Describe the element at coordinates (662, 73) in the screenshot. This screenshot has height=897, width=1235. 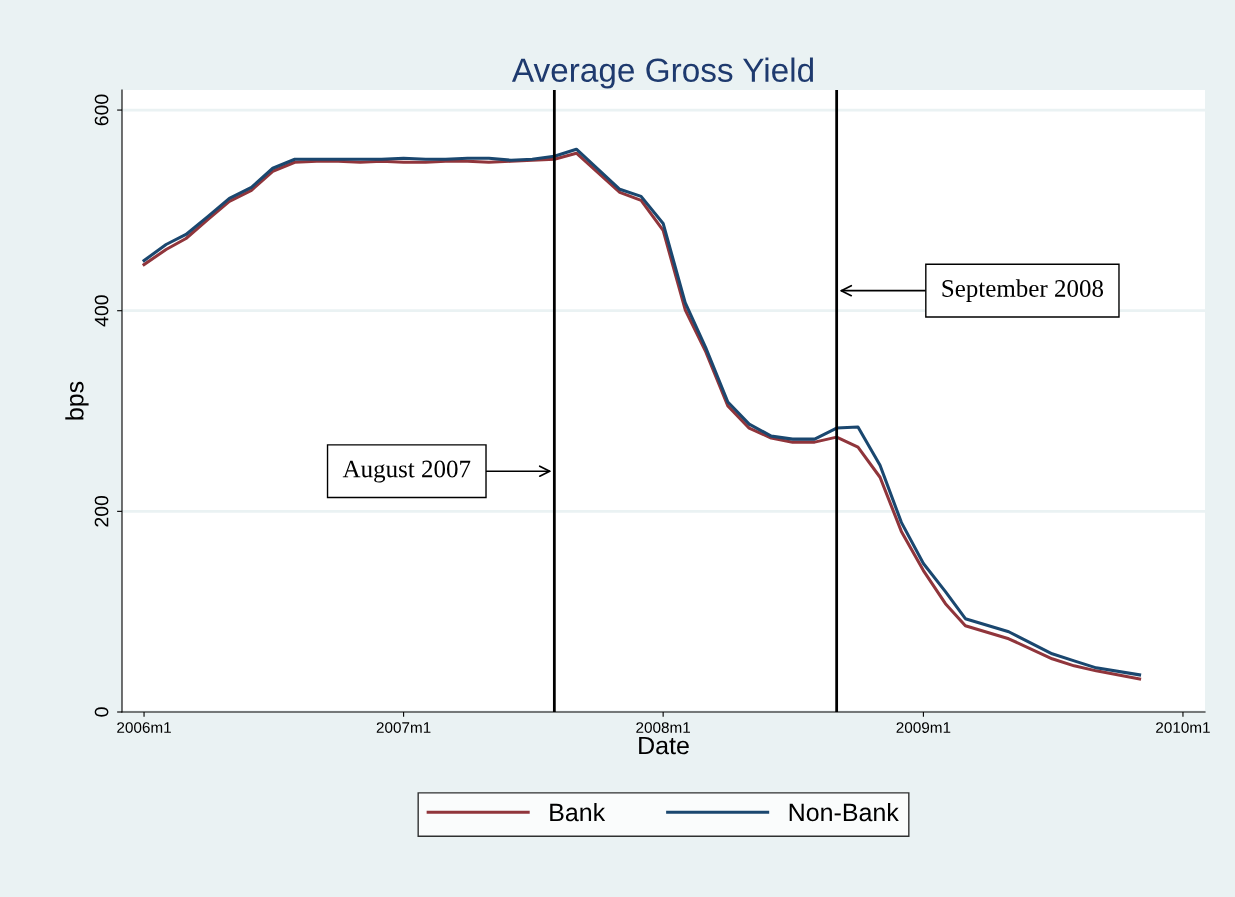
I see `chart-title: Average Gross Yield` at that location.